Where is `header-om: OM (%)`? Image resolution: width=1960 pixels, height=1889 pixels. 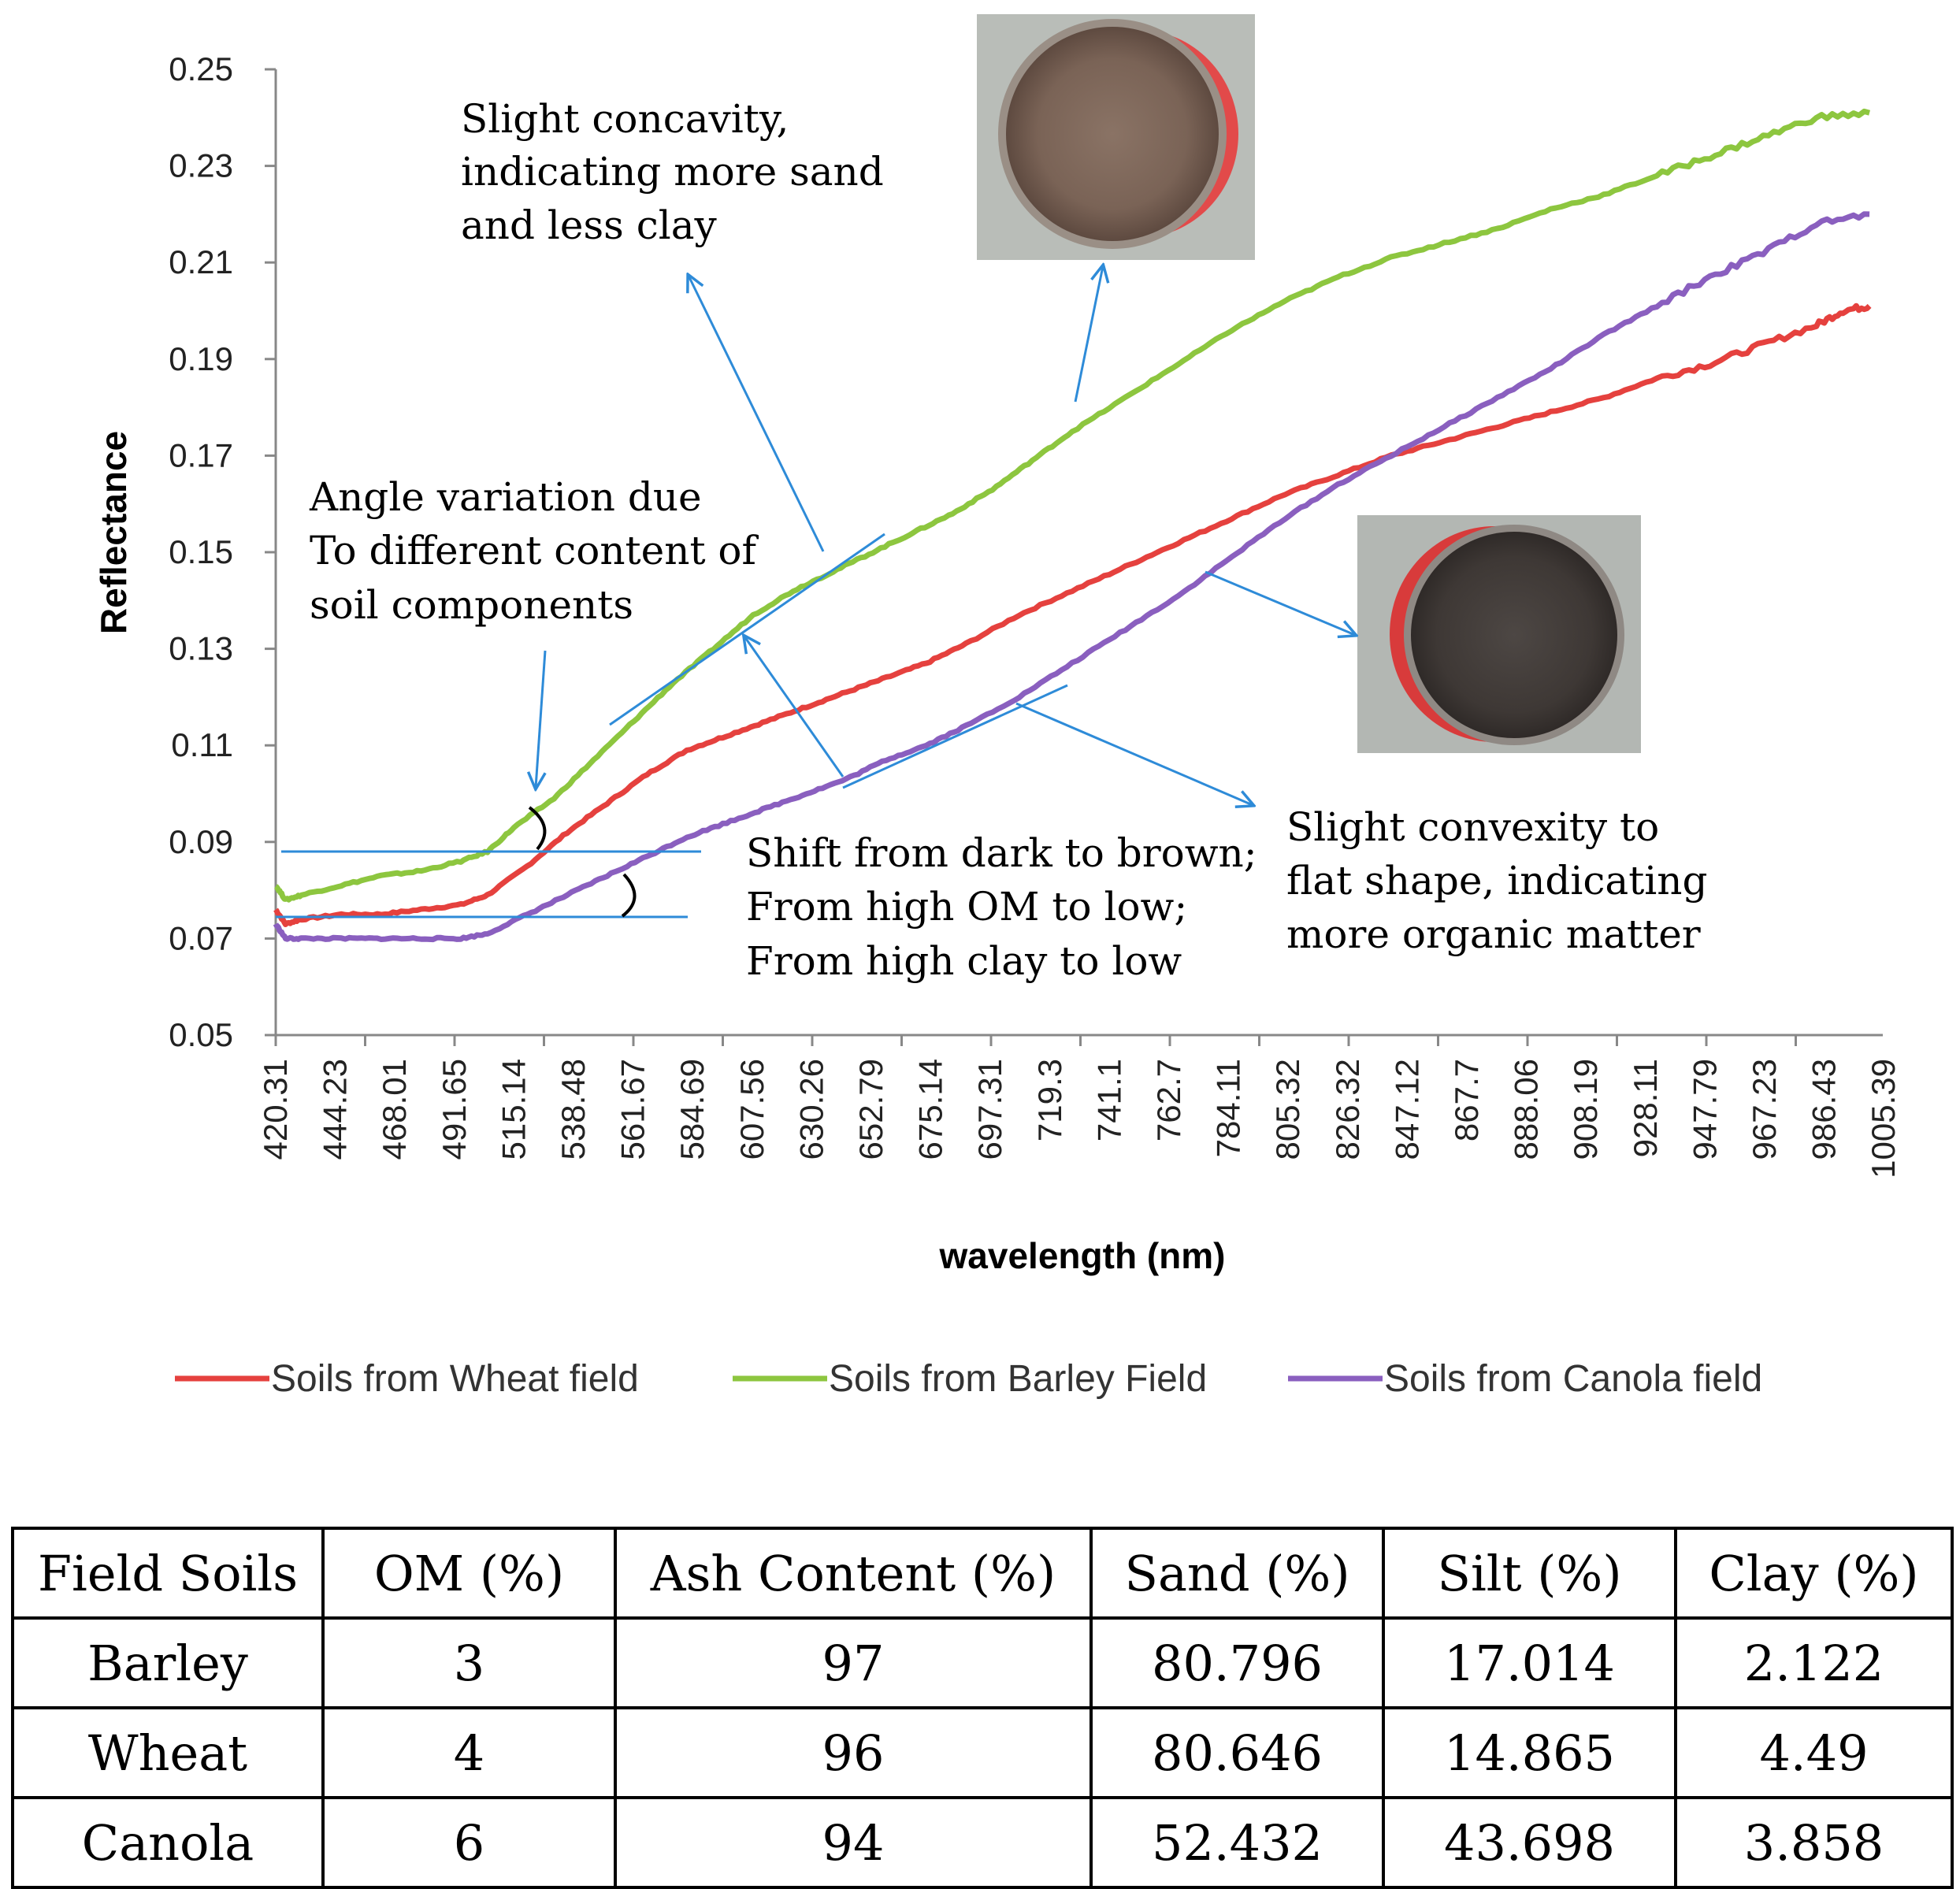 header-om: OM (%) is located at coordinates (469, 1573).